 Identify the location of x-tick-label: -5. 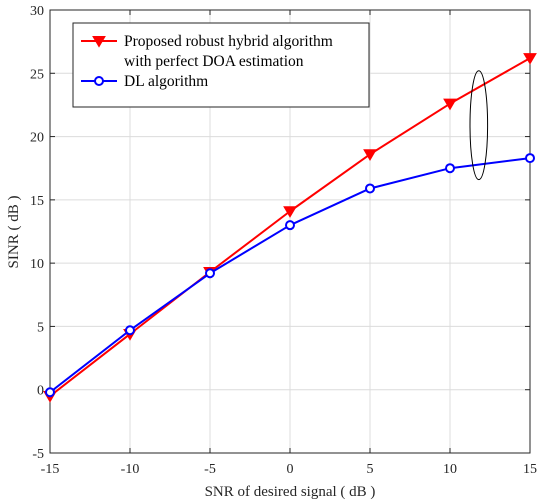
(210, 469).